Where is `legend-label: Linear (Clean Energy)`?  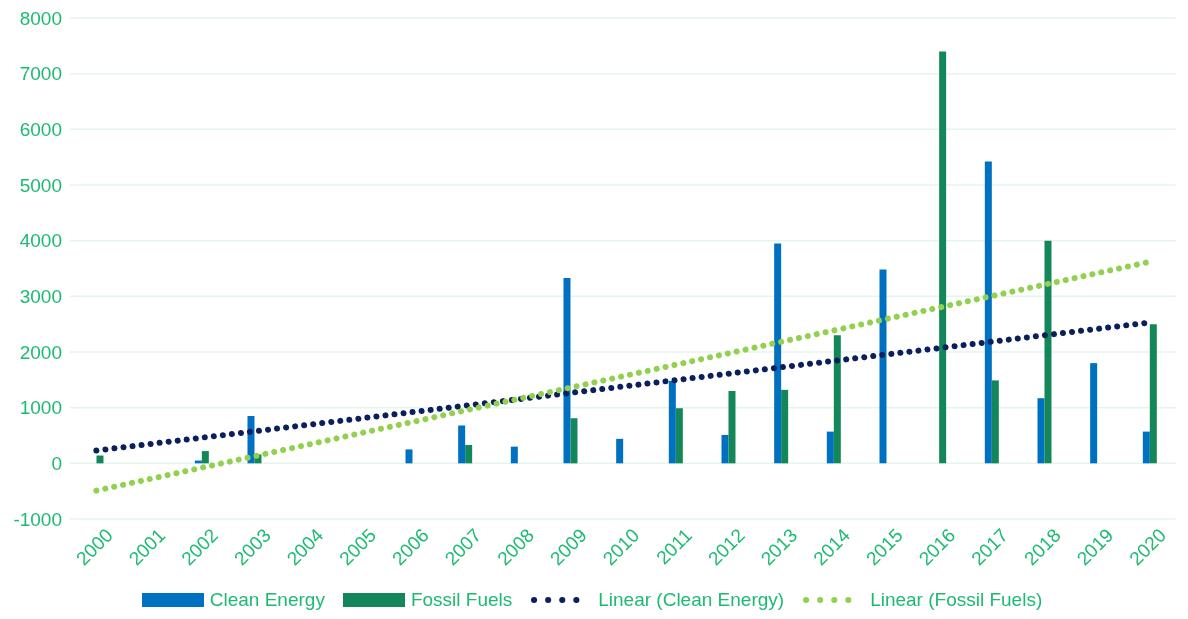 legend-label: Linear (Clean Energy) is located at coordinates (691, 600).